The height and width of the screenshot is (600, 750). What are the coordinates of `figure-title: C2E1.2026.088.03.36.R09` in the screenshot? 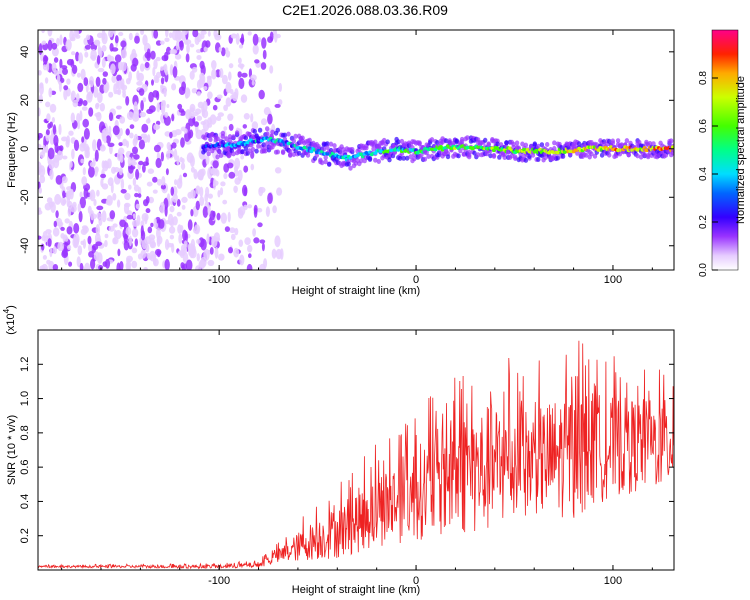 It's located at (365, 10).